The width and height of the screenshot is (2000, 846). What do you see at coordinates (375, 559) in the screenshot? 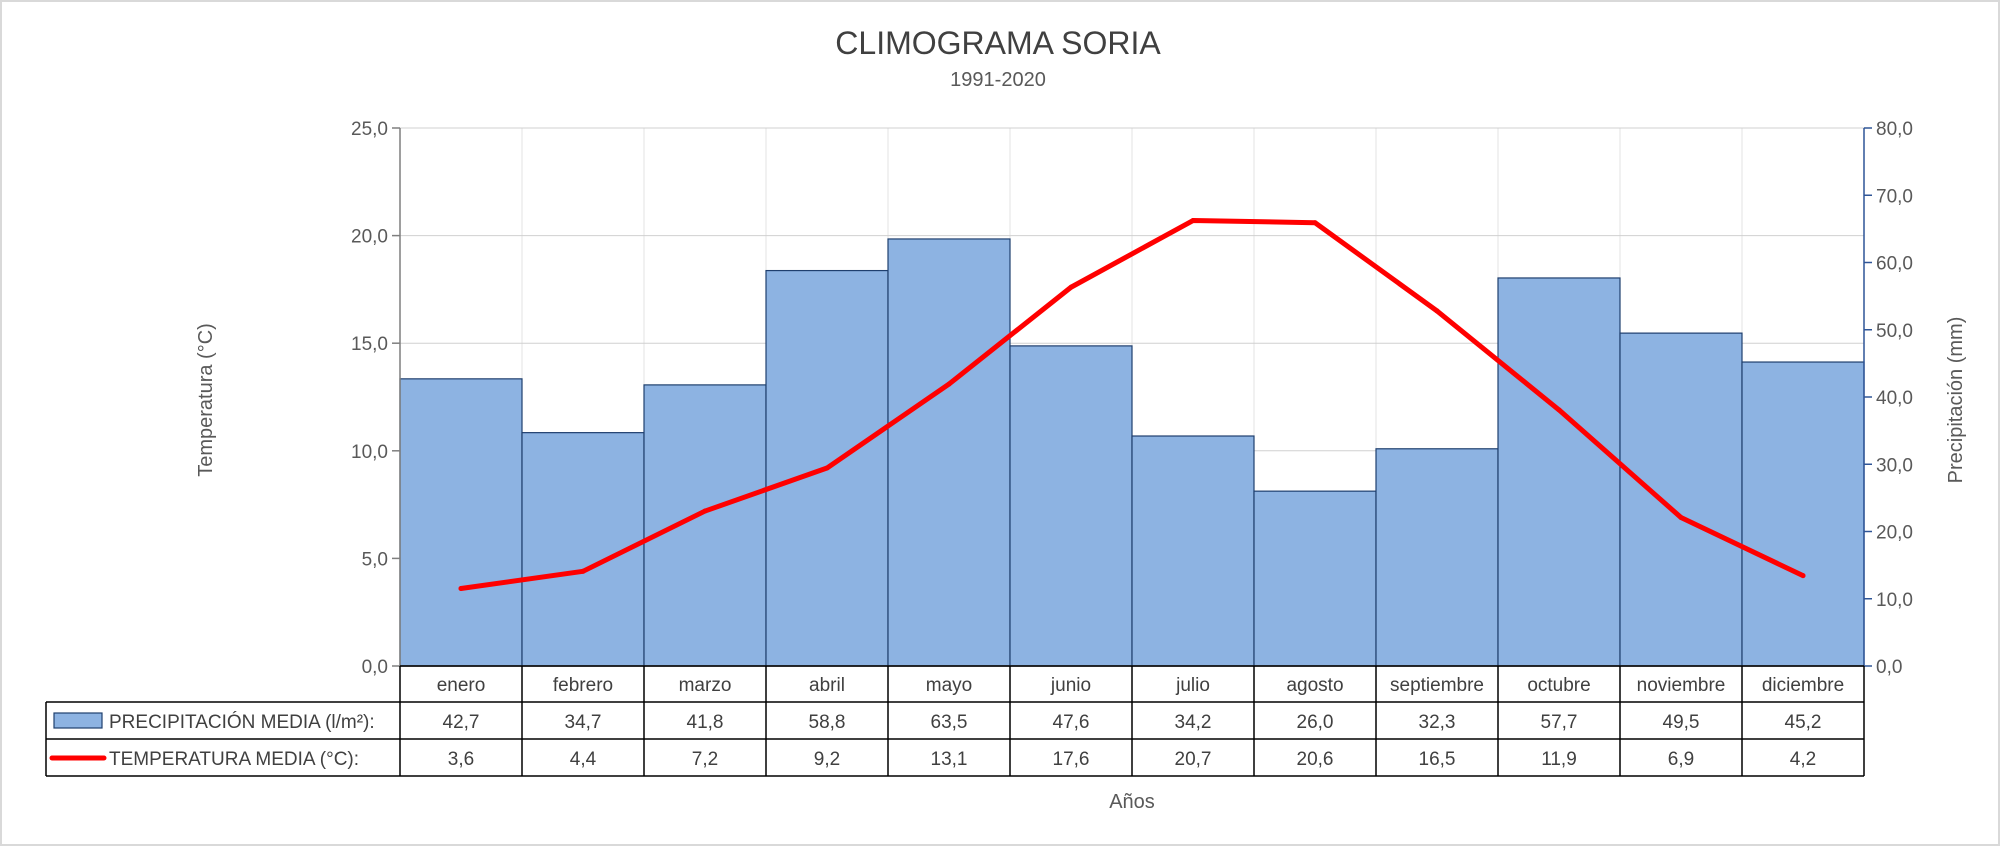
I see `left-tick-label: 5,0` at bounding box center [375, 559].